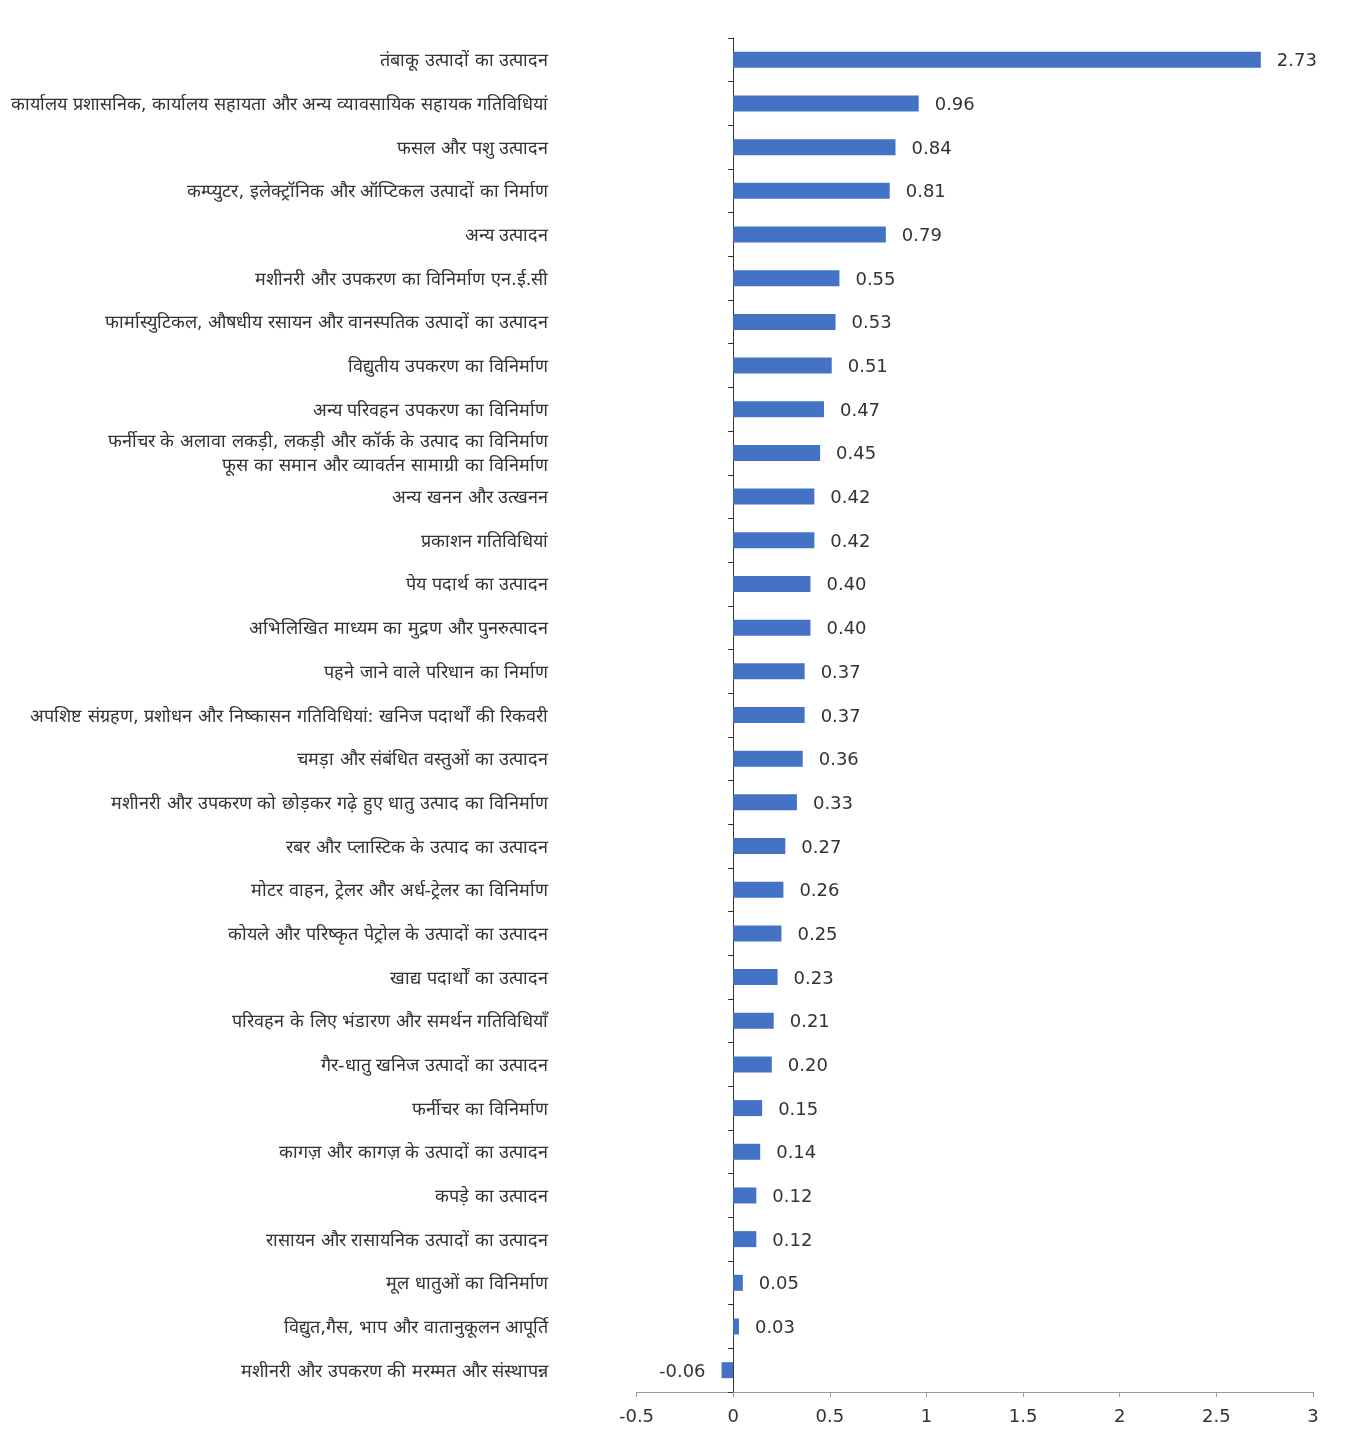 The height and width of the screenshot is (1455, 1358). I want to click on y-tick-label: अन्य खनन और उत्खनन, so click(471, 497).